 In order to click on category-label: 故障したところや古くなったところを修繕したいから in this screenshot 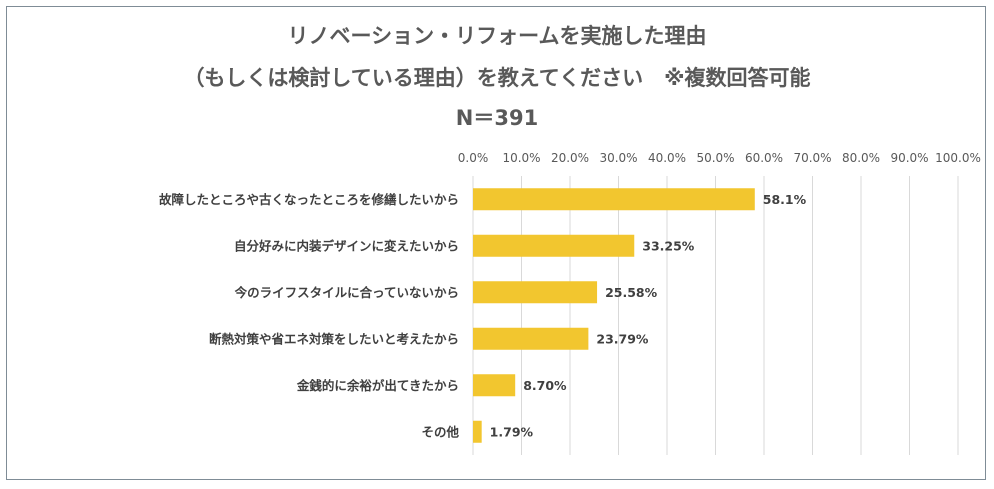, I will do `click(309, 199)`.